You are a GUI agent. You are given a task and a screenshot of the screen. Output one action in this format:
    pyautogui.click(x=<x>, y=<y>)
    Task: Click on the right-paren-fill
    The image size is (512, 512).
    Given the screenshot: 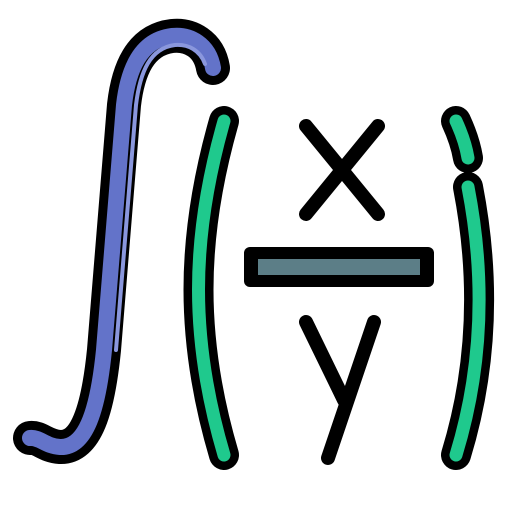 What is the action you would take?
    pyautogui.click(x=467, y=321)
    